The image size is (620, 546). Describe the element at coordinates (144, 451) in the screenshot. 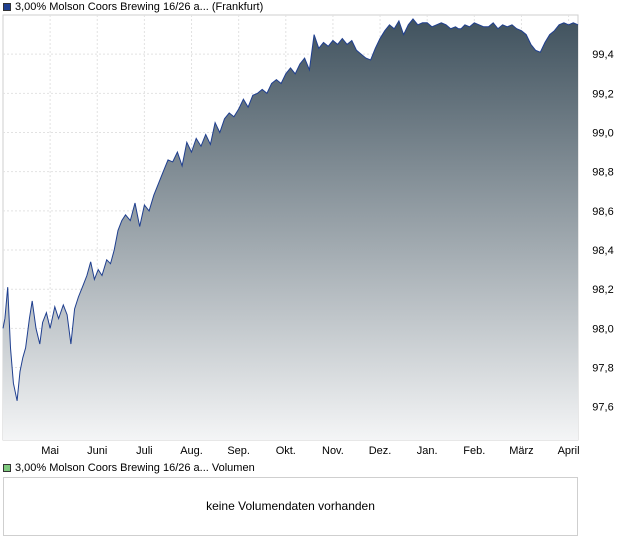

I see `x-tick-label: Juli` at that location.